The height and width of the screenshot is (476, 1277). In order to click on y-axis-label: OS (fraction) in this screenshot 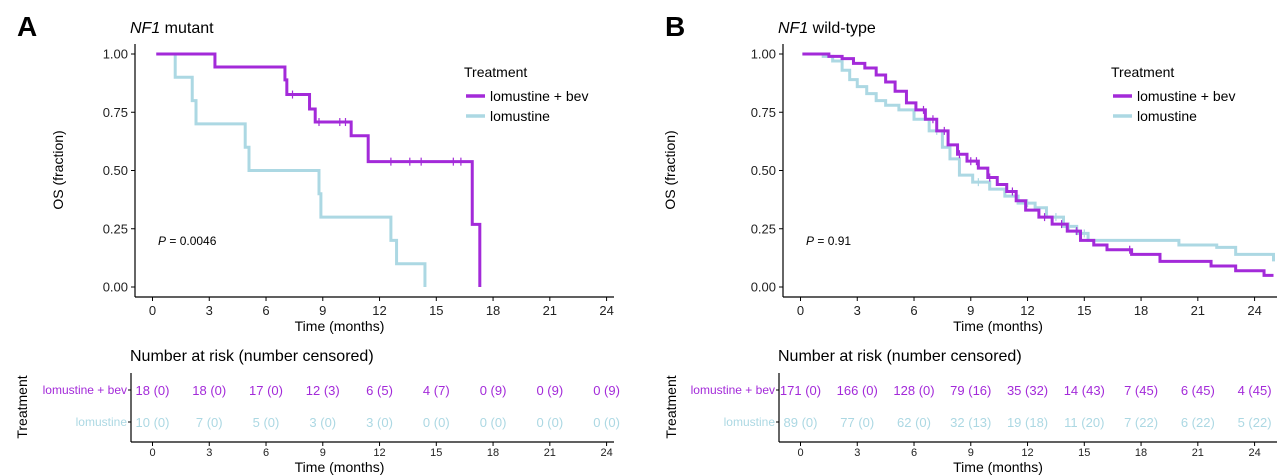, I will do `click(58, 169)`.